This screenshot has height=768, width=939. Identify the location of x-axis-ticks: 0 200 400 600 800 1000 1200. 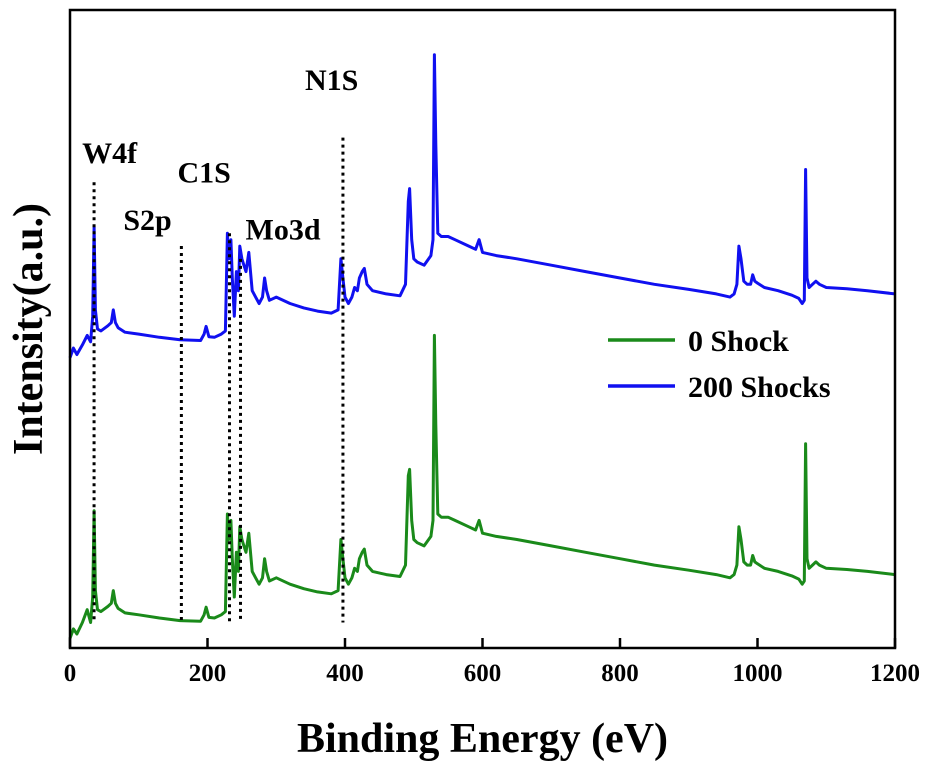
(492, 662).